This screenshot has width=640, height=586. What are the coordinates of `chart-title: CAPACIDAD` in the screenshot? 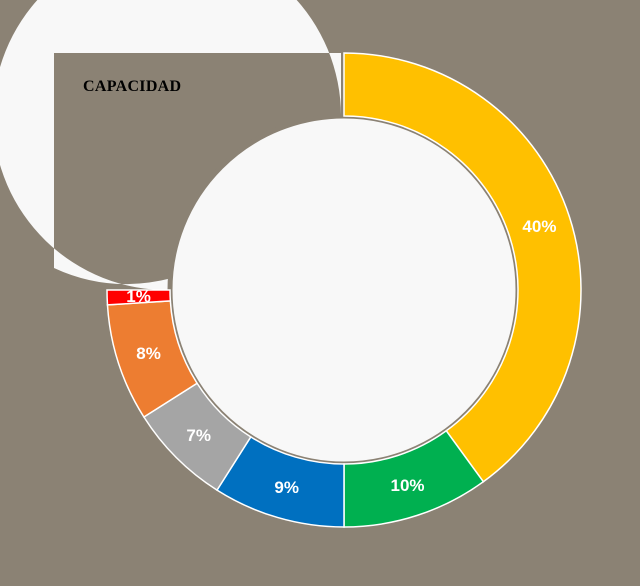 It's located at (132, 86).